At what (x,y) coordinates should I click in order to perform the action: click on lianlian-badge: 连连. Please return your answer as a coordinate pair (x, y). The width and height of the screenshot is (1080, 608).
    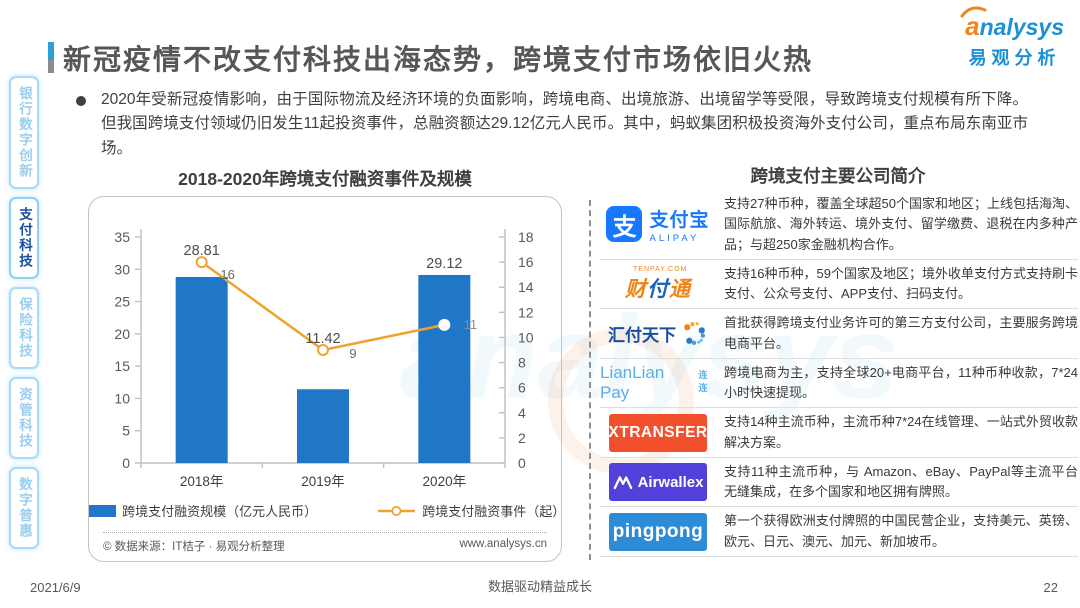
    Looking at the image, I should click on (703, 382).